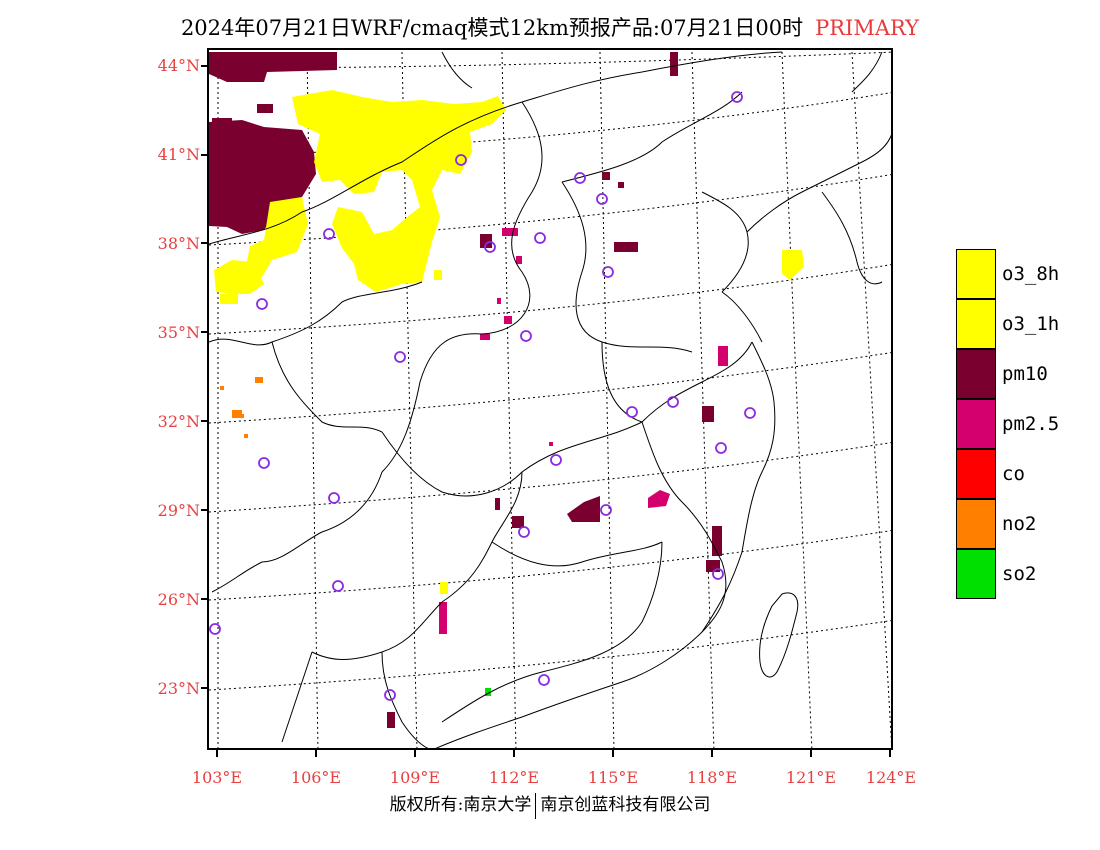 The width and height of the screenshot is (1100, 850). Describe the element at coordinates (178, 332) in the screenshot. I see `lat-label-35: 35°N` at that location.